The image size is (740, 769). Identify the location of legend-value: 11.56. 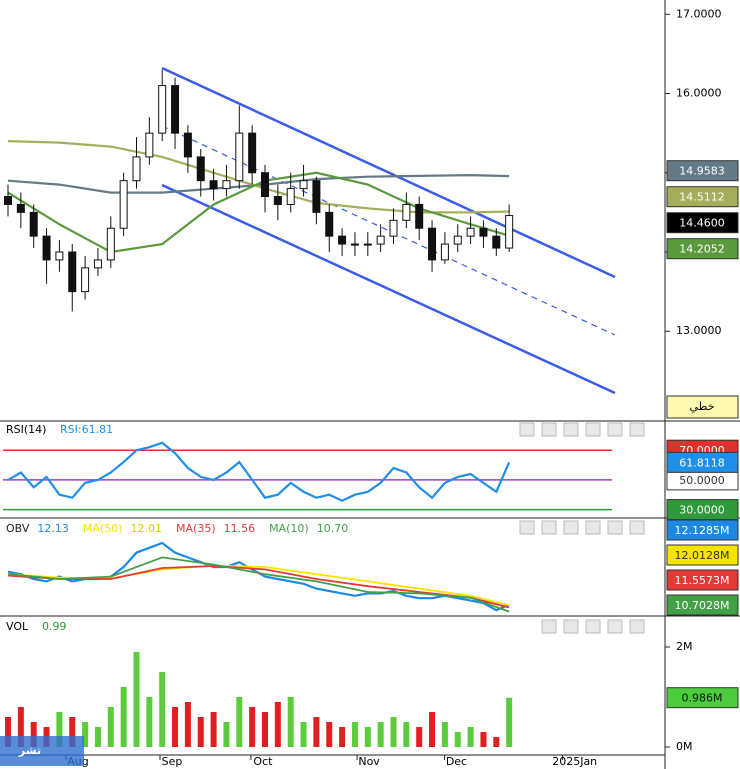
(240, 528).